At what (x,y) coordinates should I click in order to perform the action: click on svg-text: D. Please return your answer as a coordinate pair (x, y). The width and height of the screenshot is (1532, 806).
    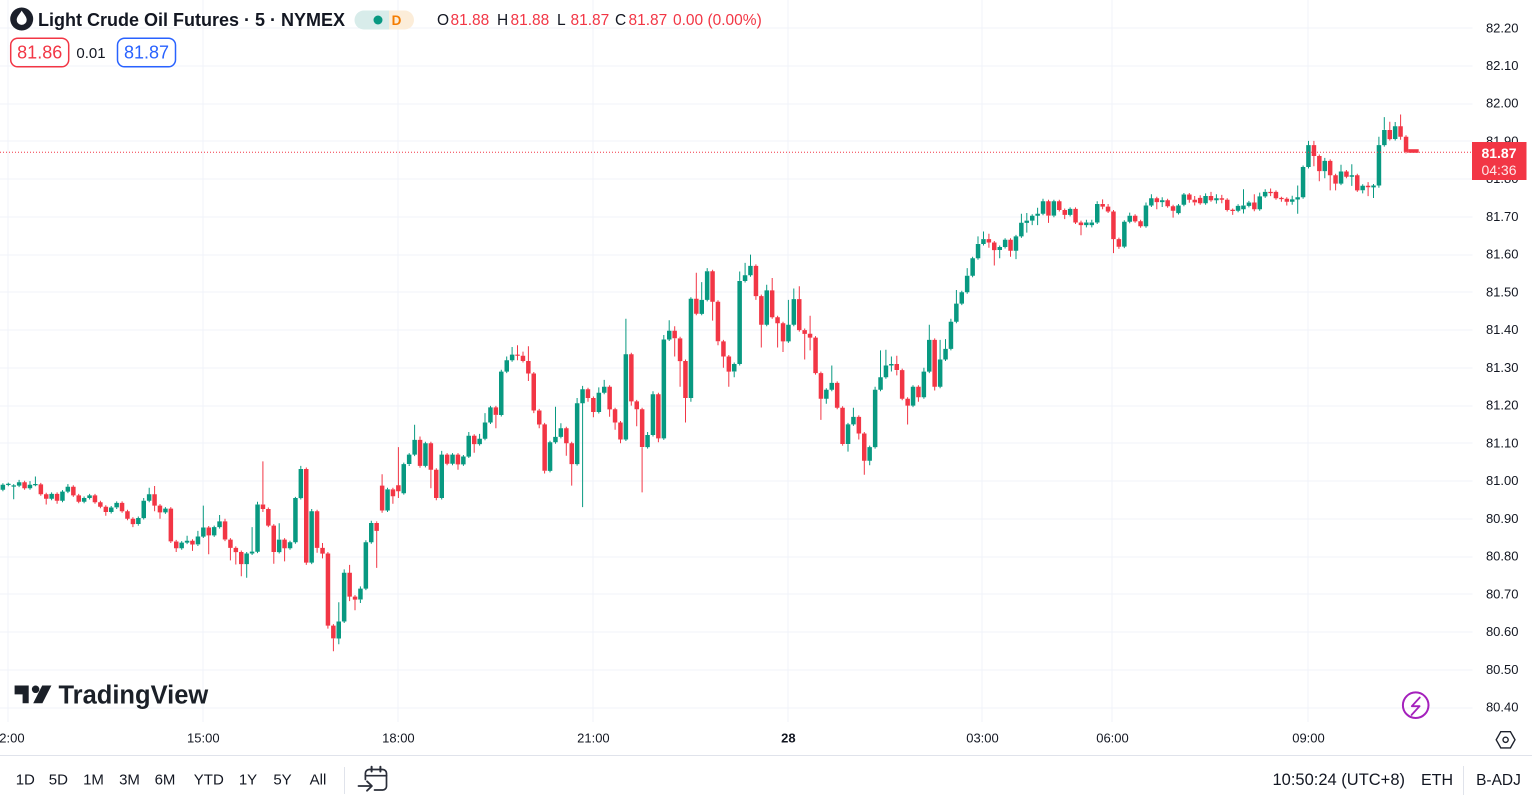
    Looking at the image, I should click on (397, 20).